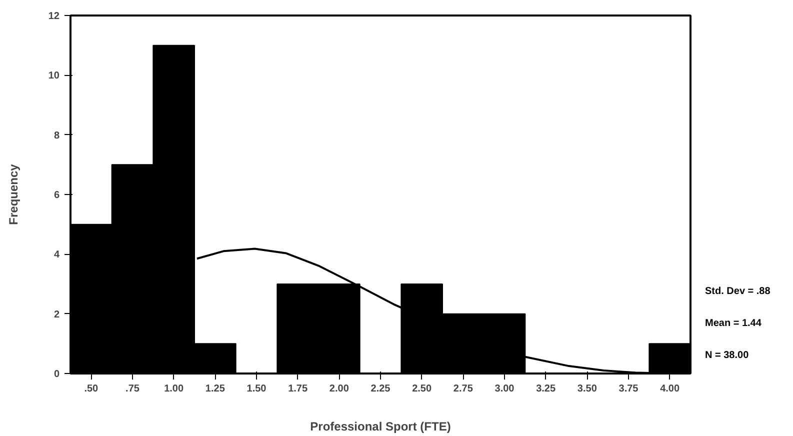  I want to click on text: Mean = 1.44, so click(733, 324).